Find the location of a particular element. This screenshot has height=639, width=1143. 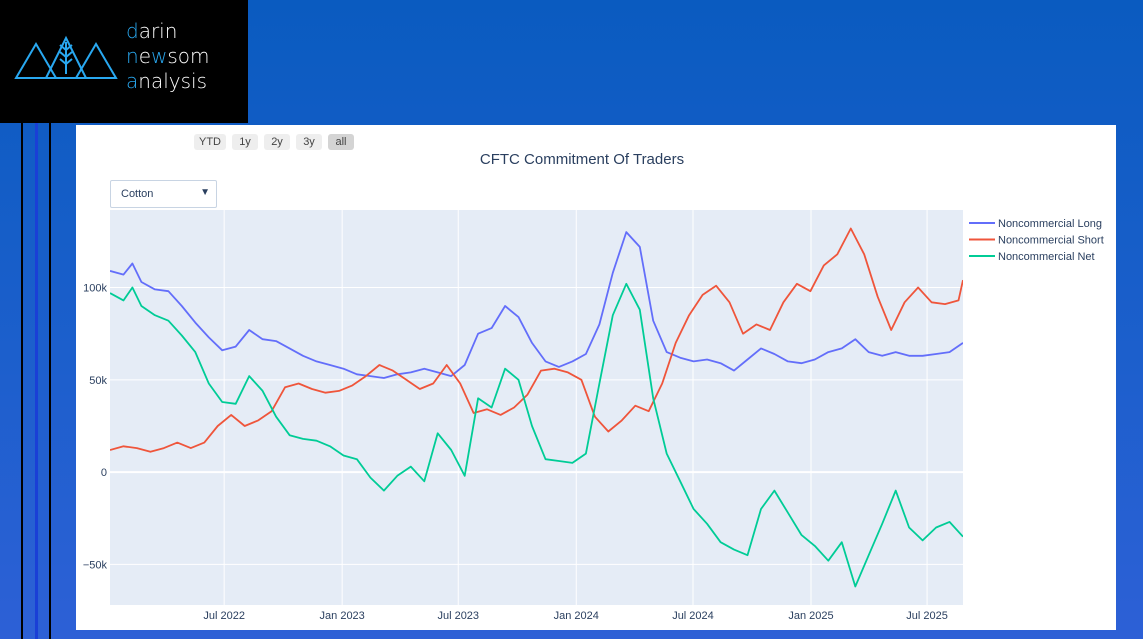

legend-label-noncommercial-long: Noncommercial Long is located at coordinates (1050, 224).